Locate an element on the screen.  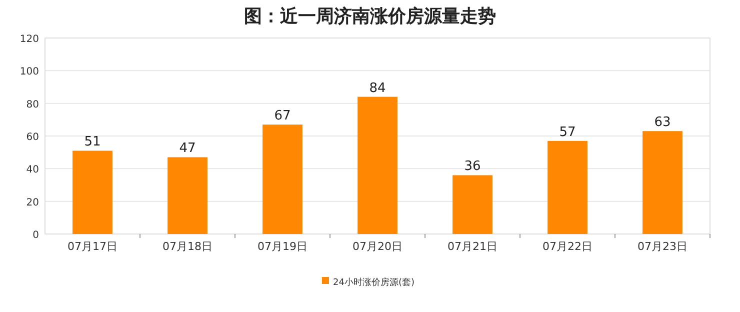
y-tick-label: 40 is located at coordinates (32, 170).